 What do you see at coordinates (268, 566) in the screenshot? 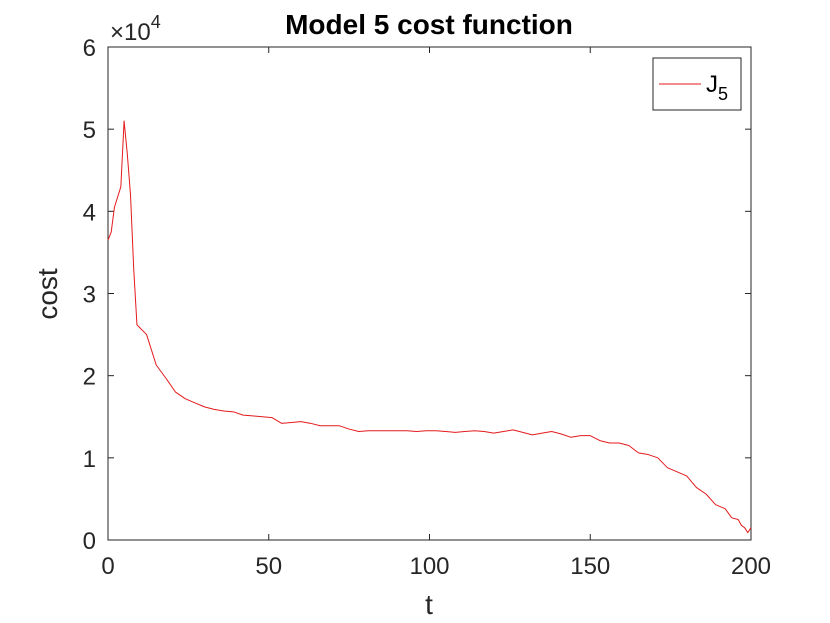
I see `x-tick-label: 50` at bounding box center [268, 566].